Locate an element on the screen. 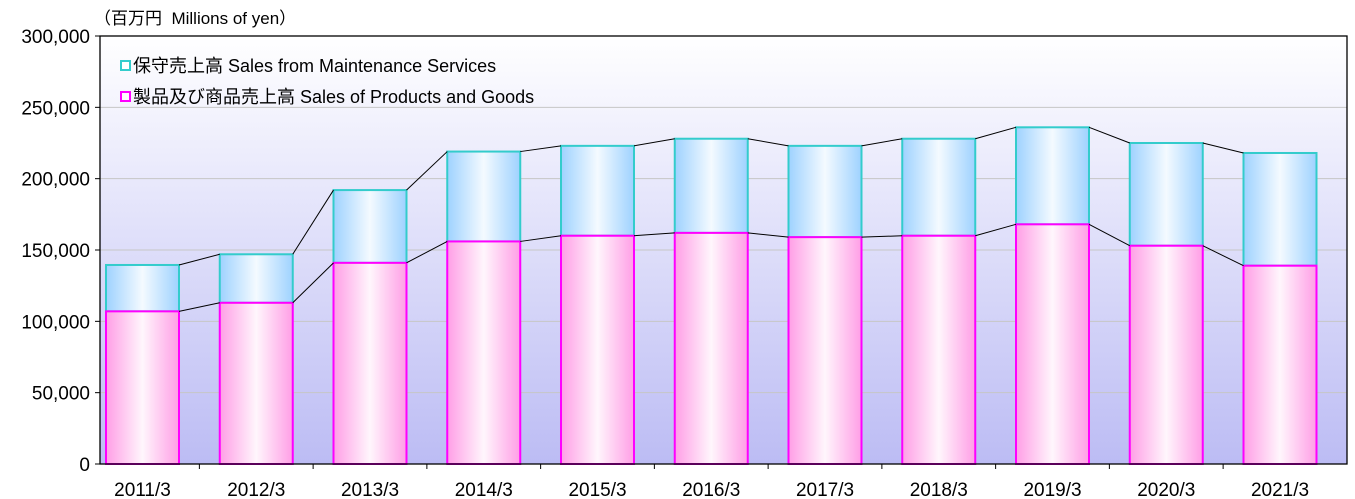 This screenshot has height=499, width=1355. y-tick-label: 100,000 is located at coordinates (55, 322).